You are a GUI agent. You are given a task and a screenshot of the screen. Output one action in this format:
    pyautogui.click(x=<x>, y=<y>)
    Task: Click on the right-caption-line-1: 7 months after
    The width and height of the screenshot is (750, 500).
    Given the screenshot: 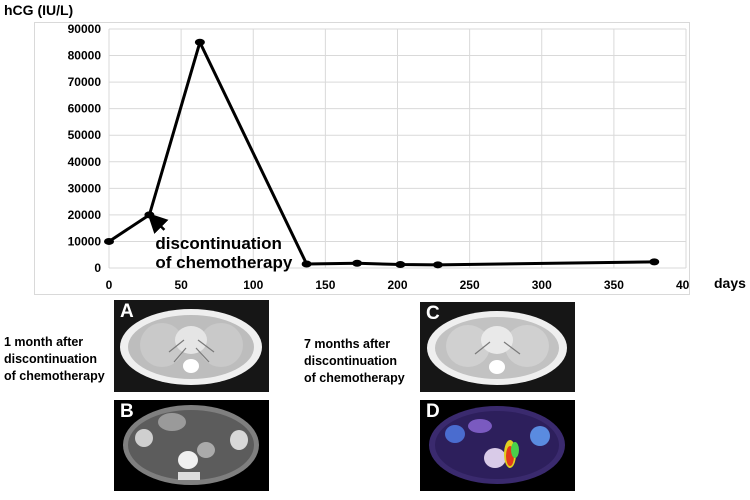 What is the action you would take?
    pyautogui.click(x=347, y=344)
    